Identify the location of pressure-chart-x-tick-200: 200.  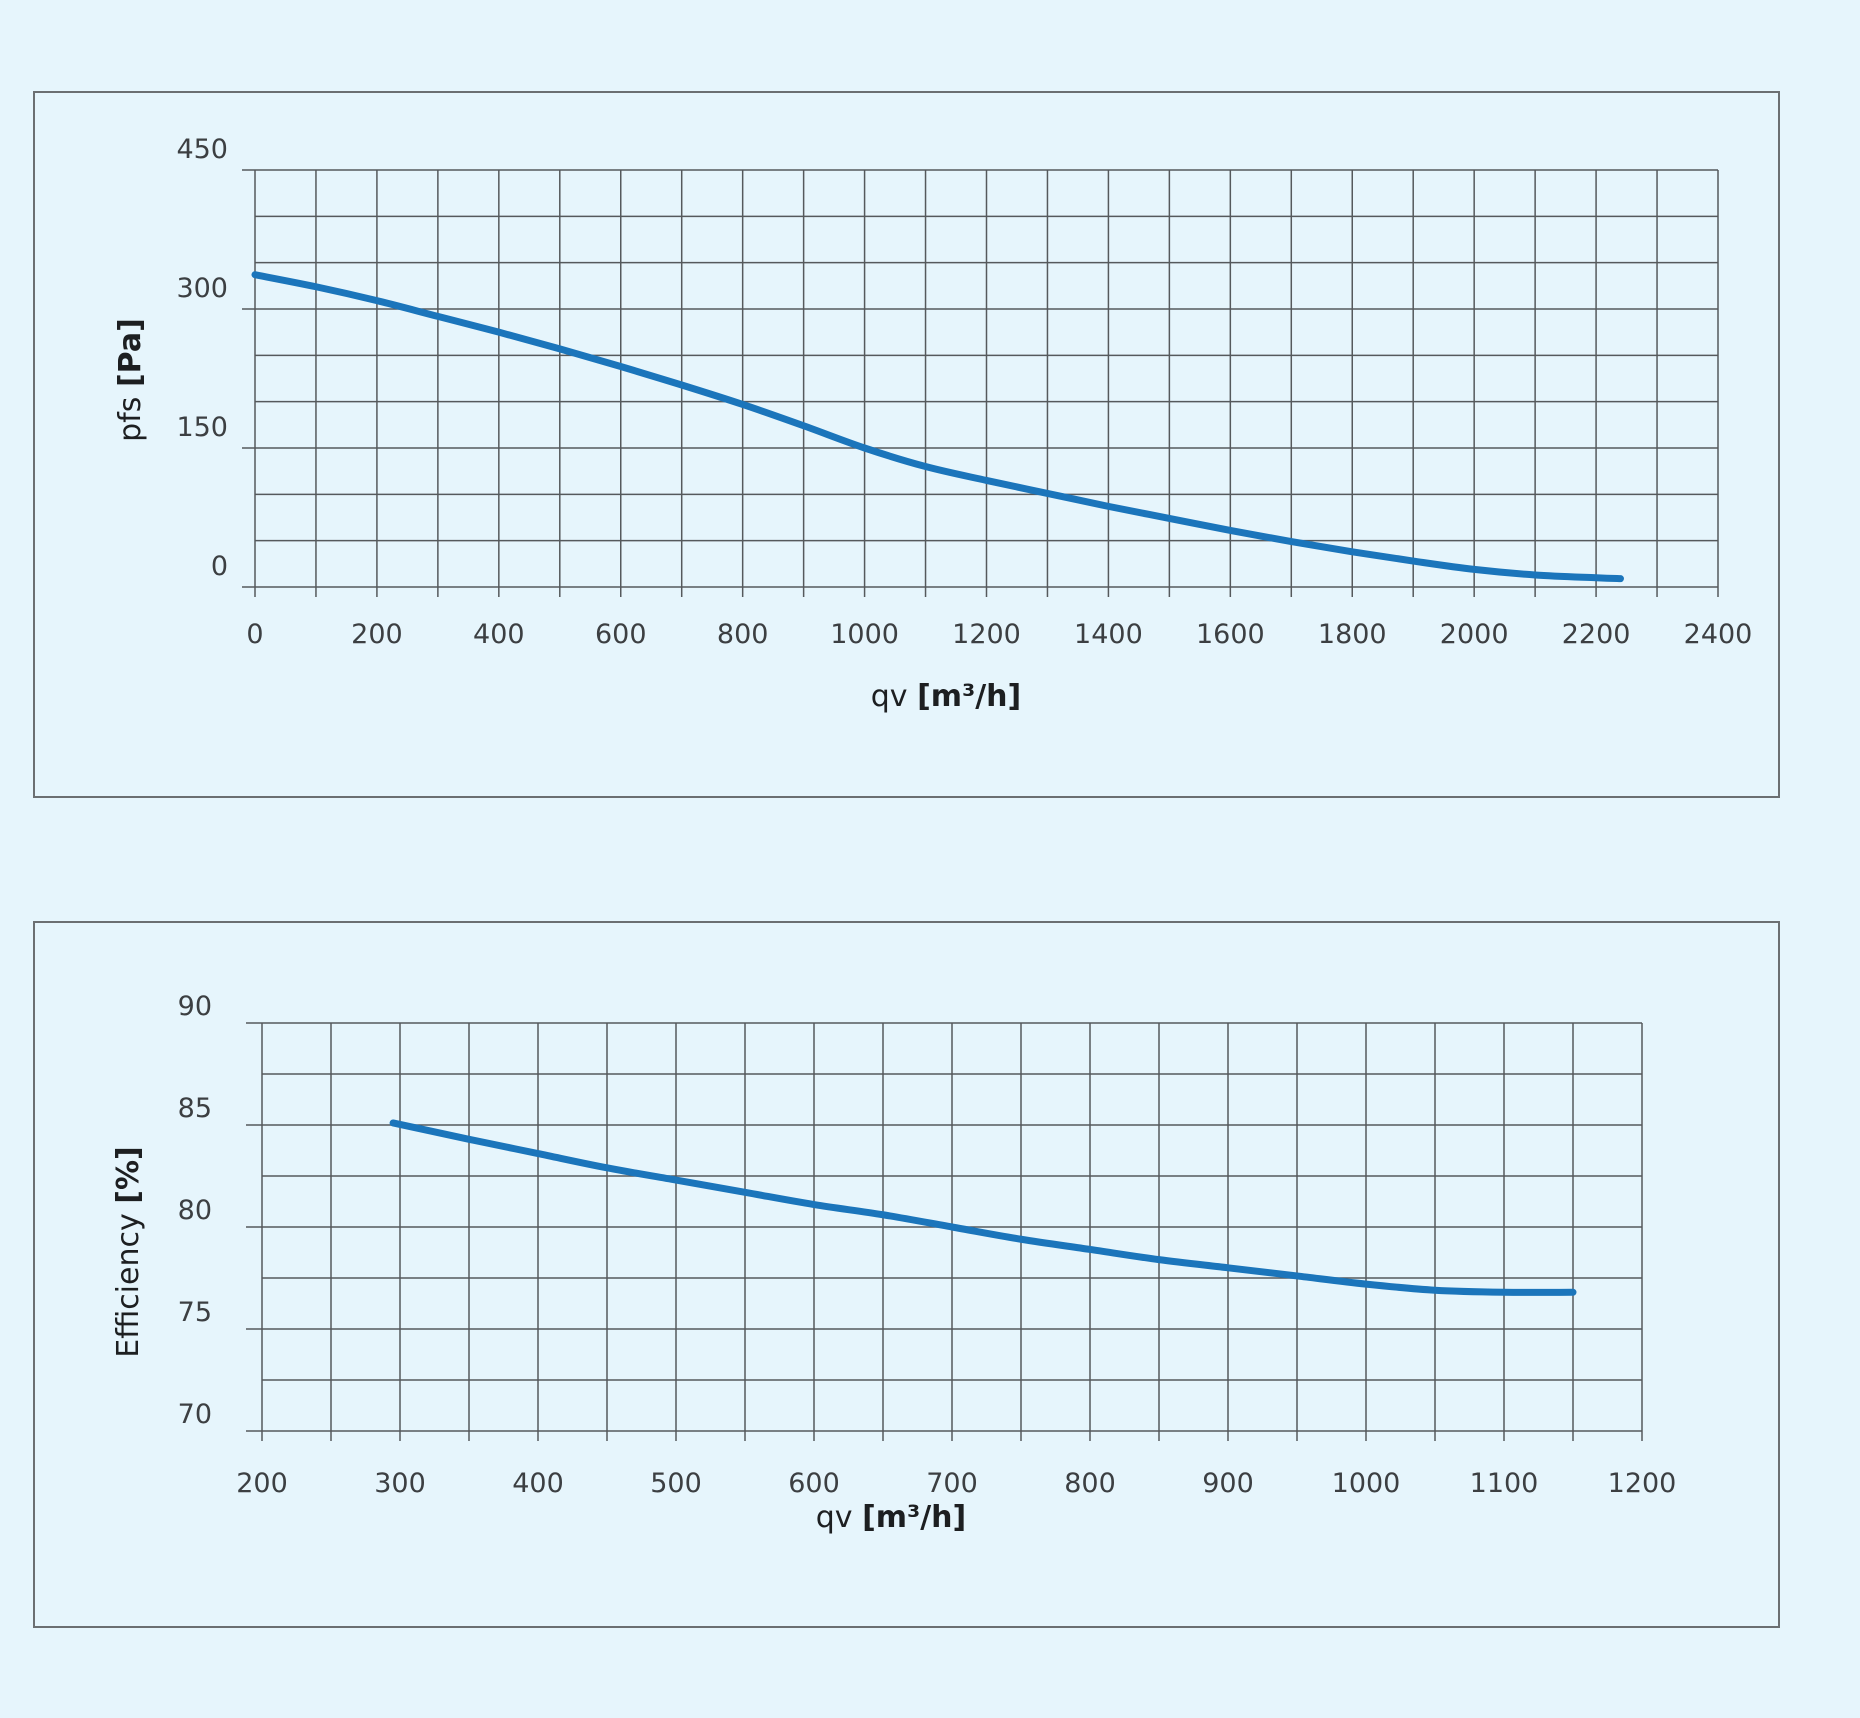
(377, 634).